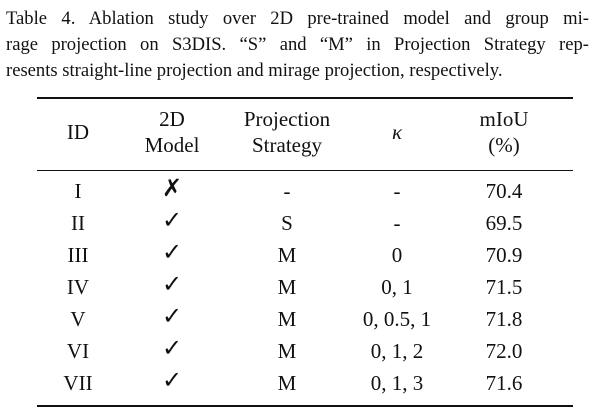  I want to click on cell-id: VII, so click(78, 383).